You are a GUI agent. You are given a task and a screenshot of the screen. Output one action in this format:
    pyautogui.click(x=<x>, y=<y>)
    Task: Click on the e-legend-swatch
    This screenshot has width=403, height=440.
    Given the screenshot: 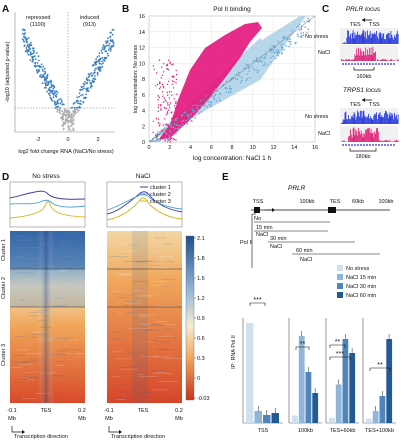 What is the action you would take?
    pyautogui.click(x=340, y=286)
    